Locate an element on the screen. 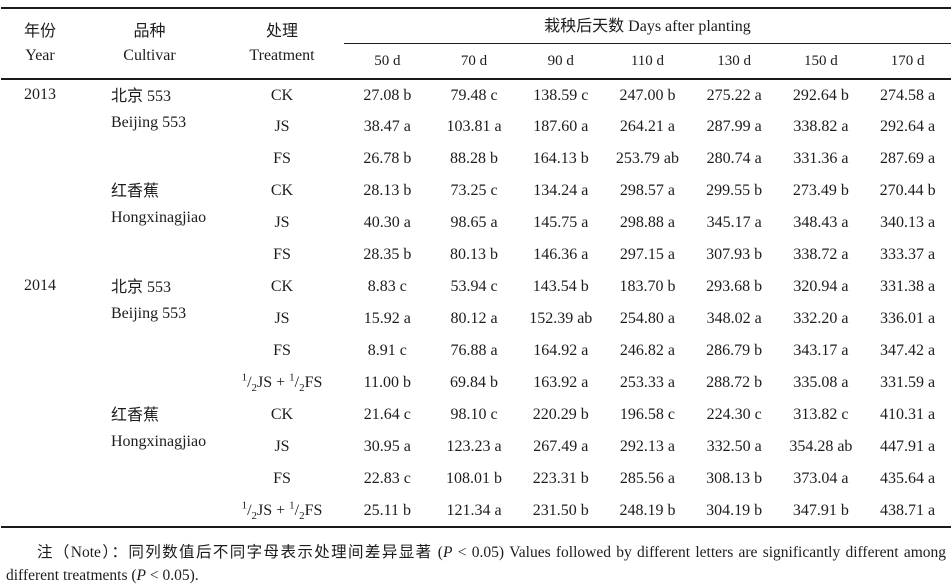 Image resolution: width=952 pixels, height=584 pixels. value-cell: 231.50 b is located at coordinates (560, 510).